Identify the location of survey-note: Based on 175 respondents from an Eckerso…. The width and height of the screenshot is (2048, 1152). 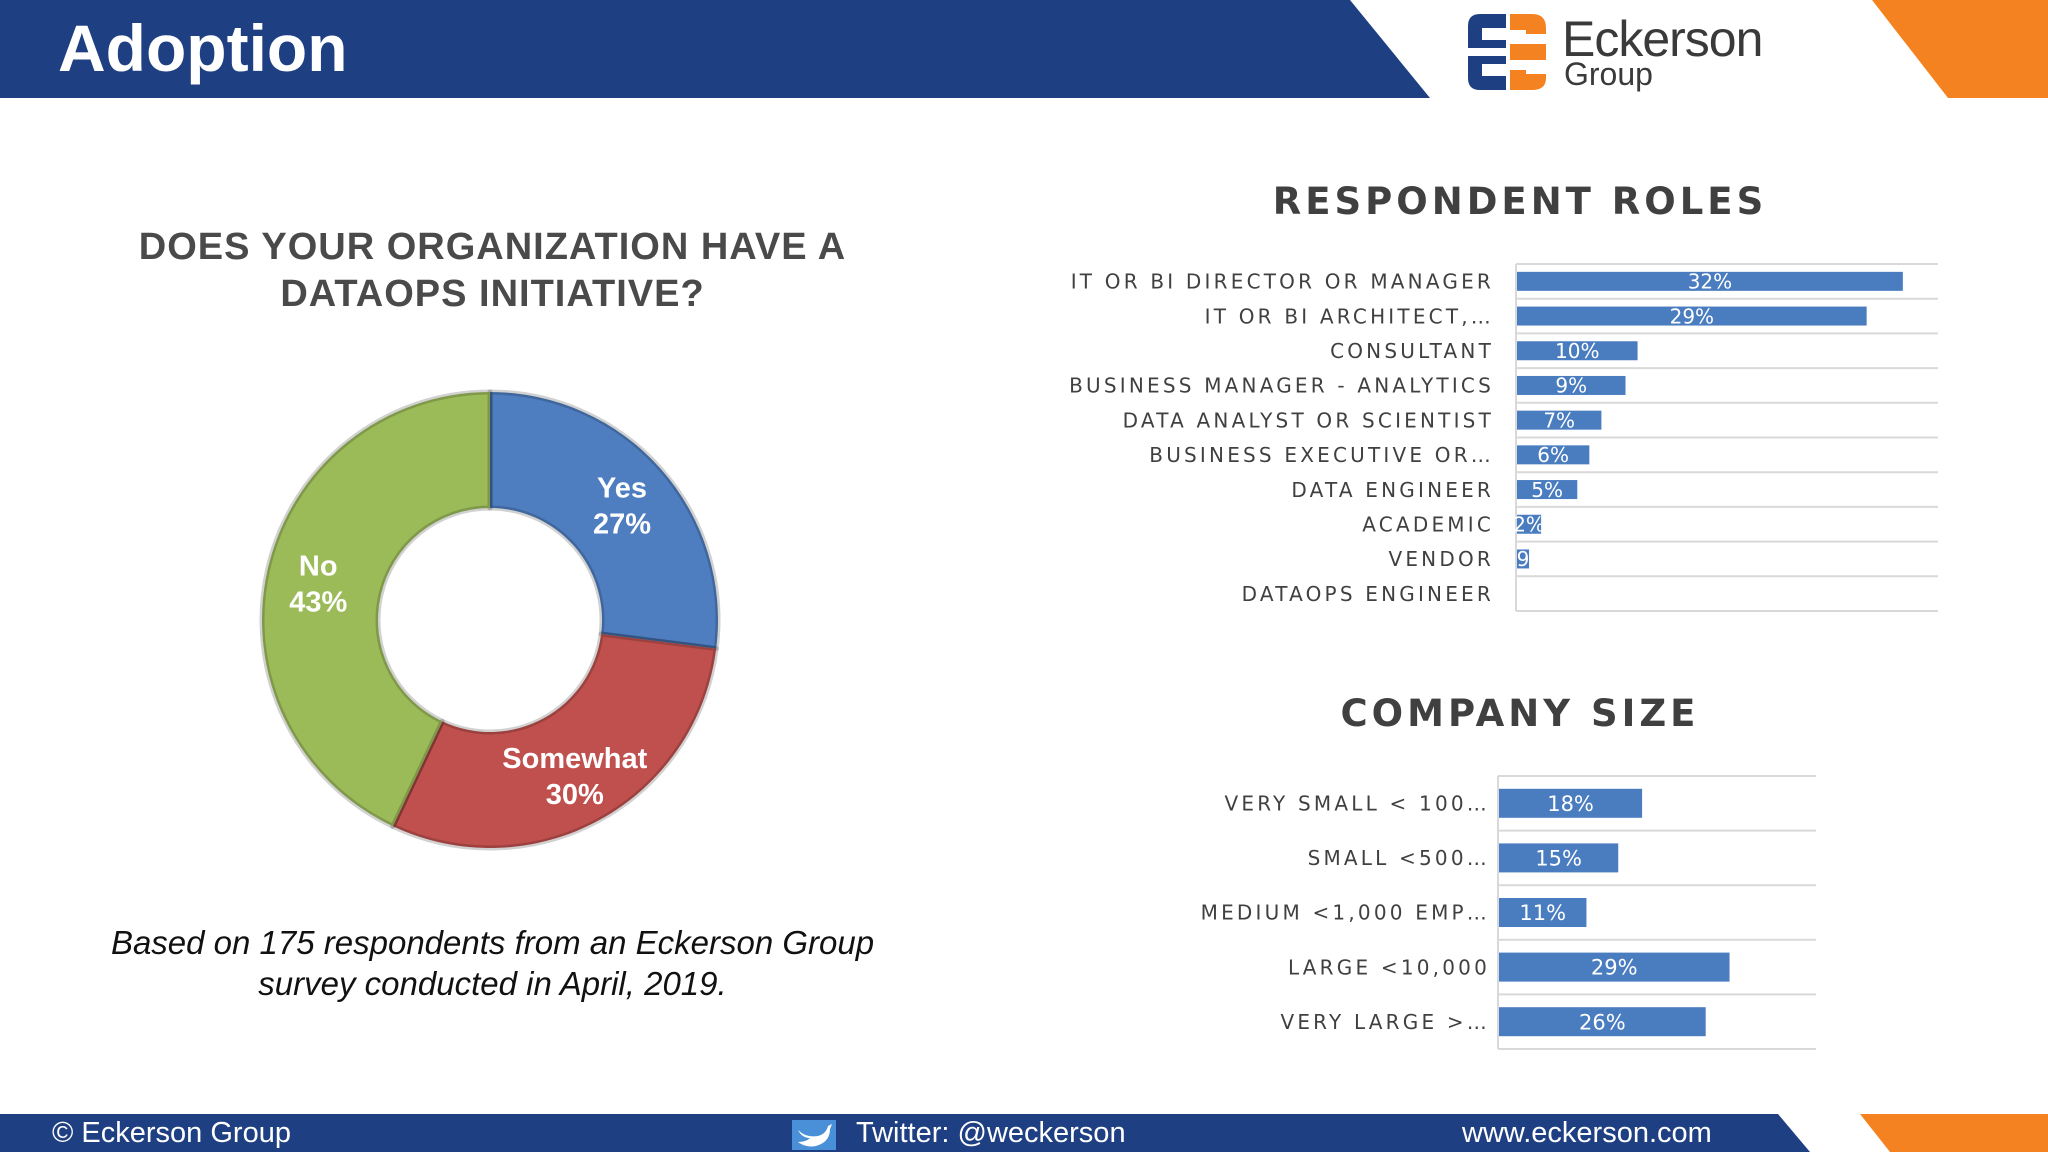
(492, 963).